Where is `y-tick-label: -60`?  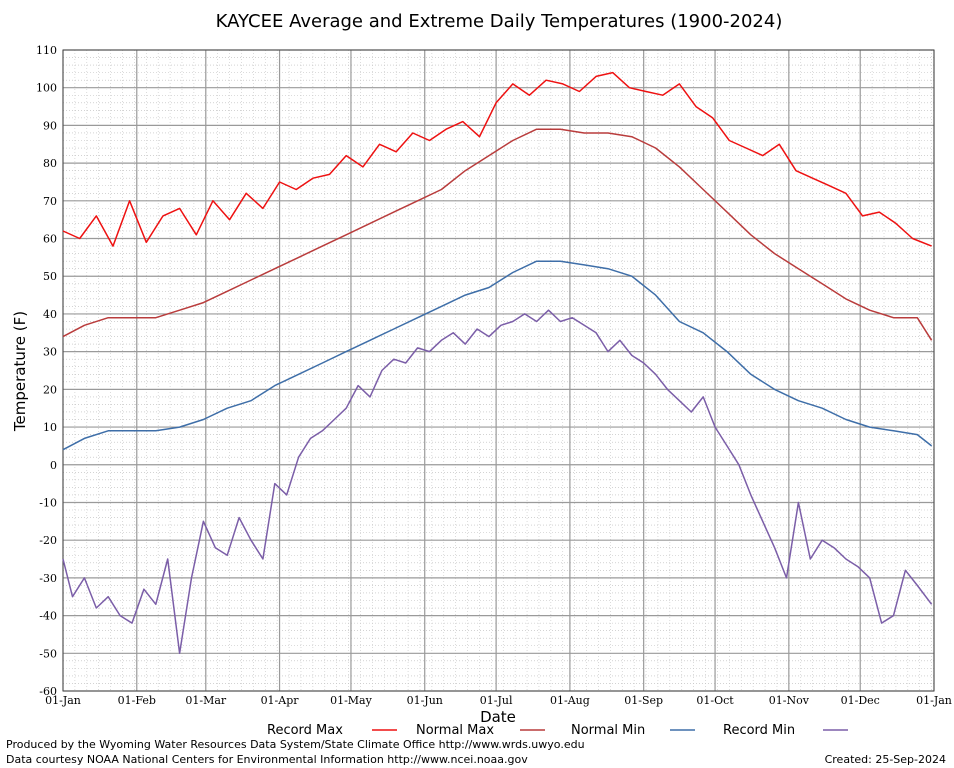
y-tick-label: -60 is located at coordinates (48, 691).